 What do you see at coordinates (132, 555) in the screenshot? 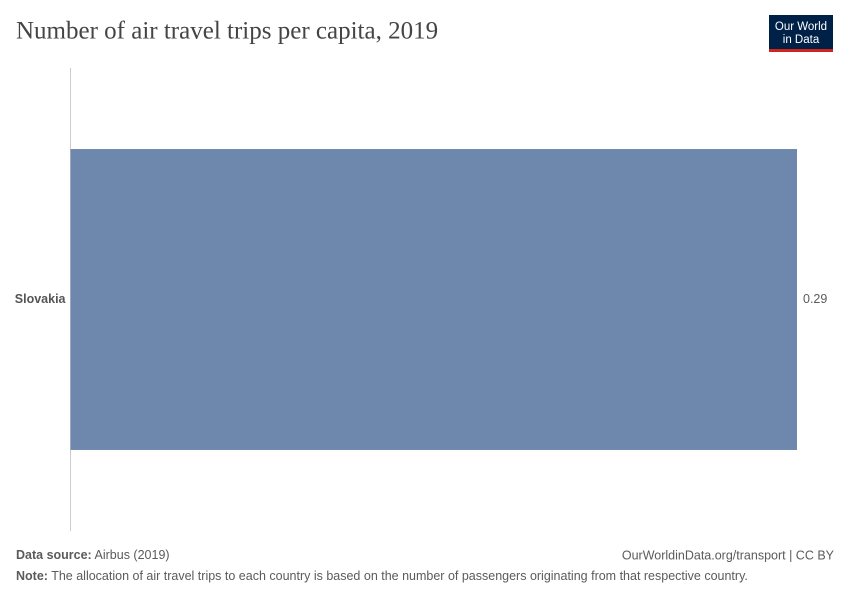
I see `source-text: Airbus (2019)` at bounding box center [132, 555].